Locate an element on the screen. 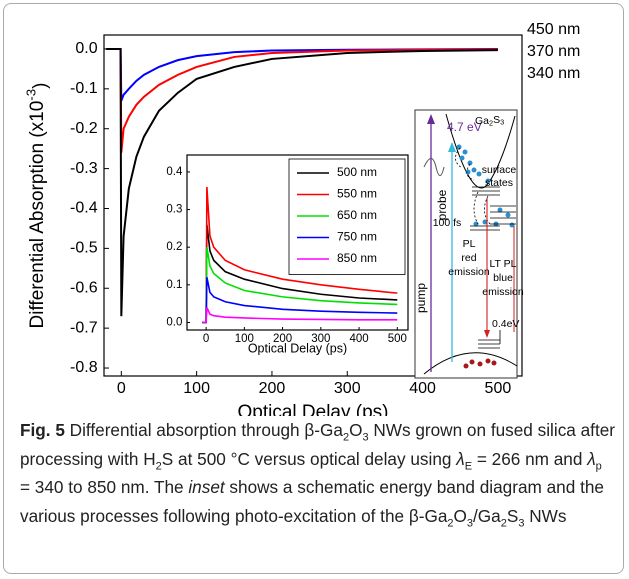 The height and width of the screenshot is (579, 629). series-label: 370 nm is located at coordinates (553, 51).